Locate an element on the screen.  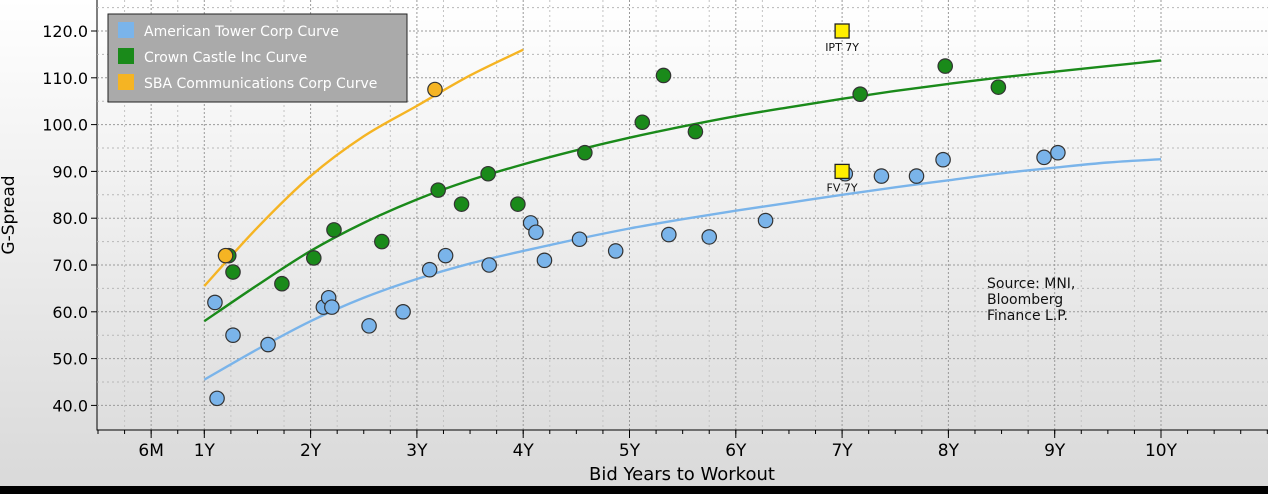
x-tick-label: 3Y is located at coordinates (417, 451).